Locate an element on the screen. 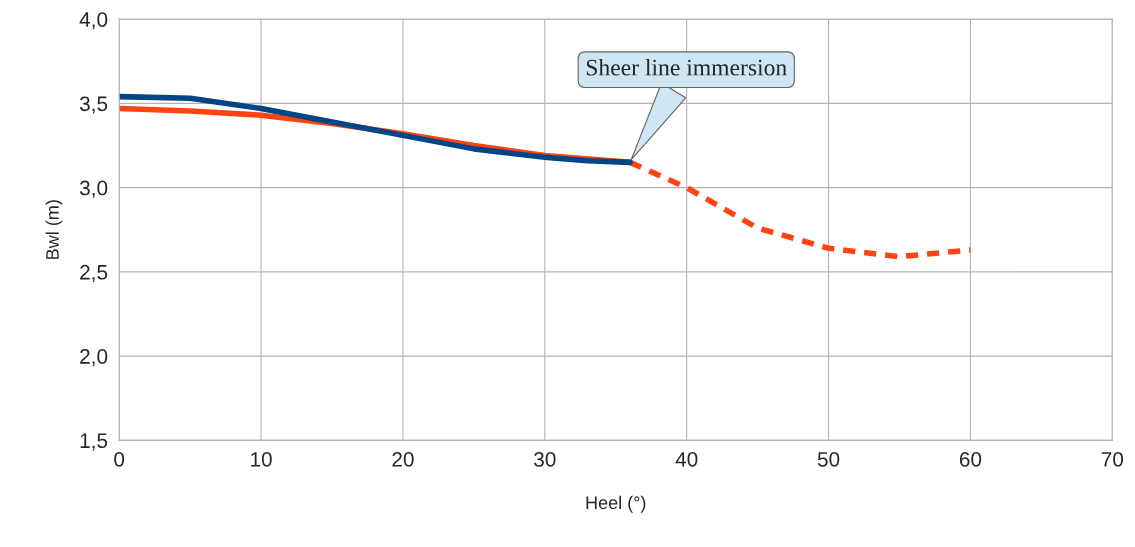 This screenshot has height=547, width=1135. annotation: Sheer line immersion is located at coordinates (686, 67).